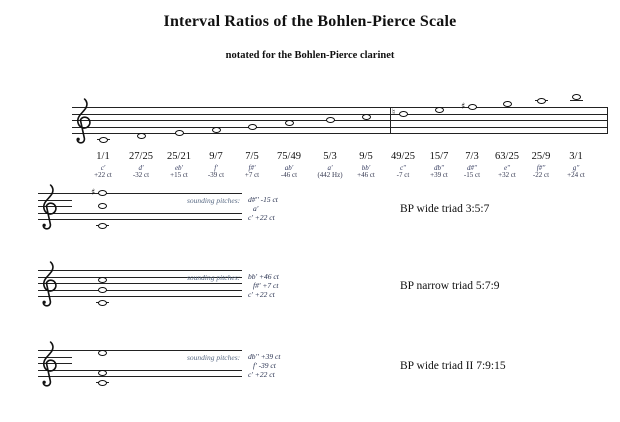  I want to click on cents-label: -46 ct, so click(289, 174).